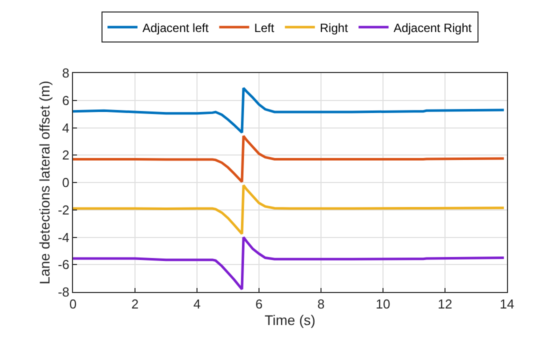  What do you see at coordinates (290, 320) in the screenshot?
I see `x-axis-title: Time (s)` at bounding box center [290, 320].